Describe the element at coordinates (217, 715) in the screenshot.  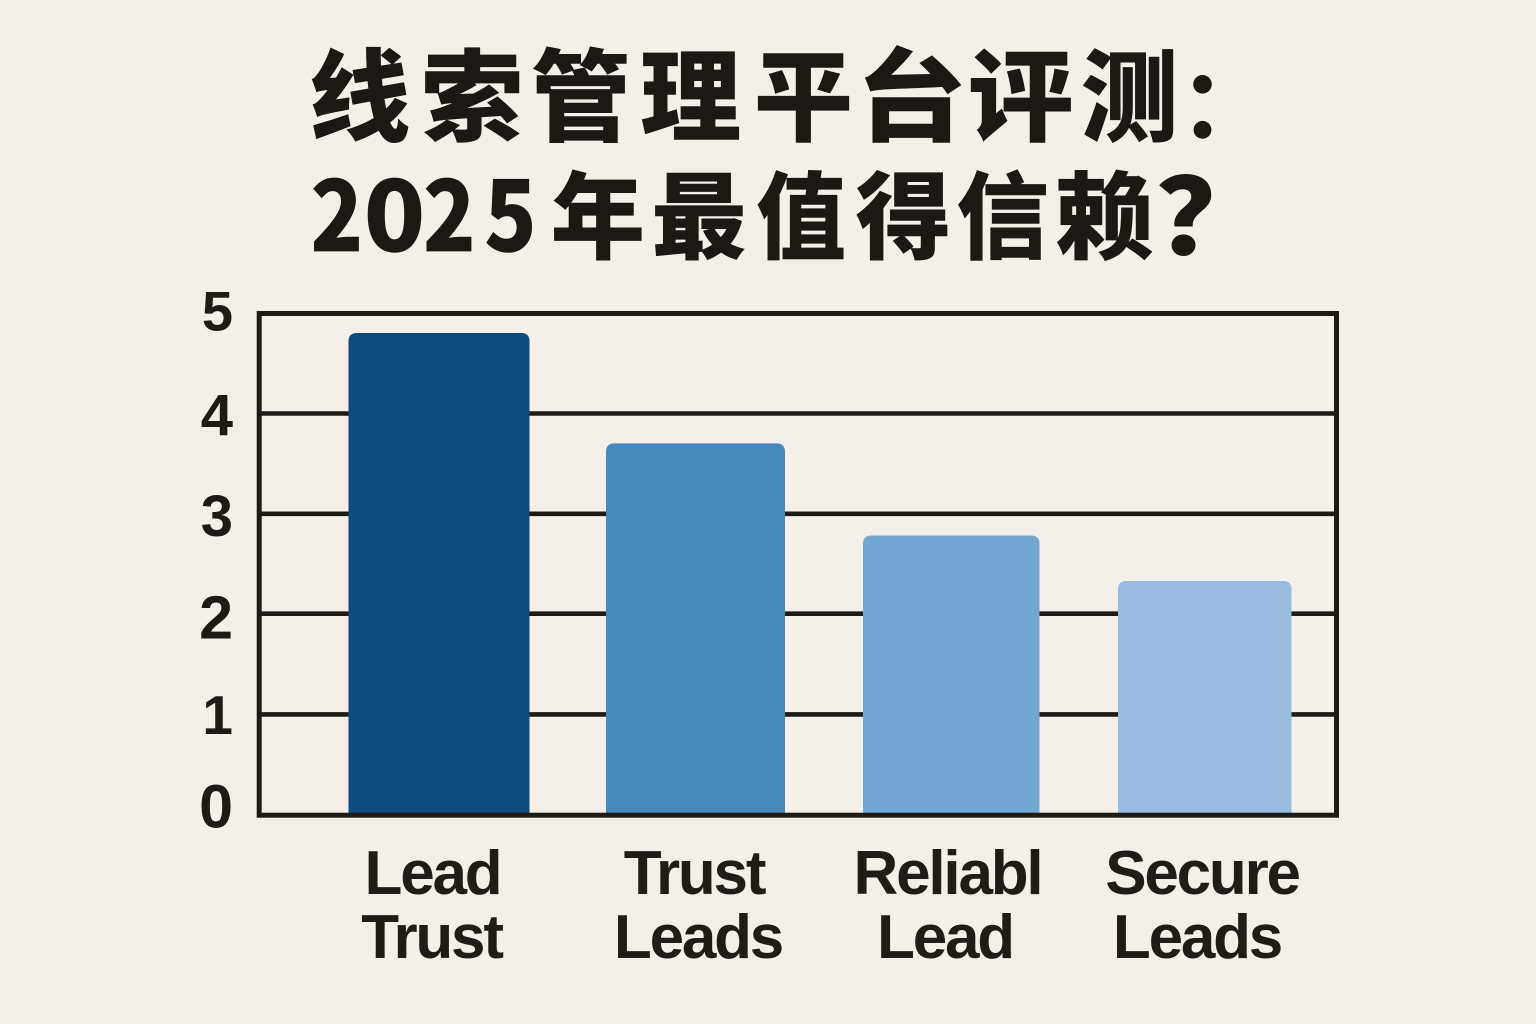
I see `svg-text: 1` at that location.